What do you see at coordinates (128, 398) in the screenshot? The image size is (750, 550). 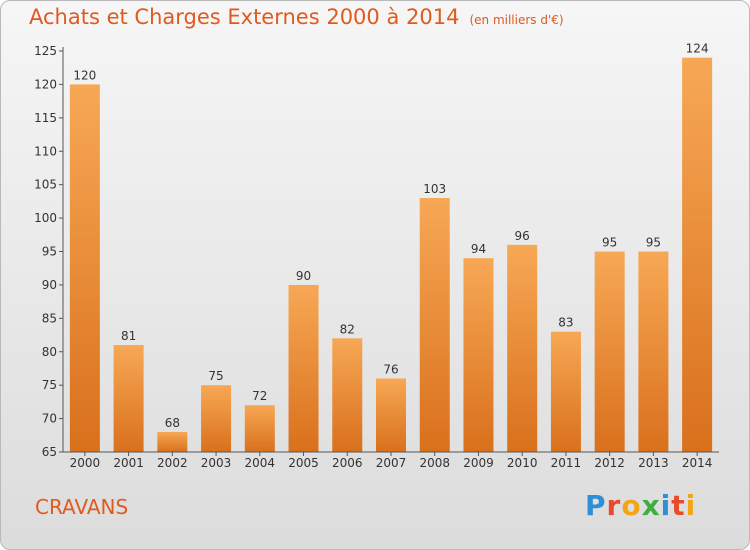 I see `bar-2001` at bounding box center [128, 398].